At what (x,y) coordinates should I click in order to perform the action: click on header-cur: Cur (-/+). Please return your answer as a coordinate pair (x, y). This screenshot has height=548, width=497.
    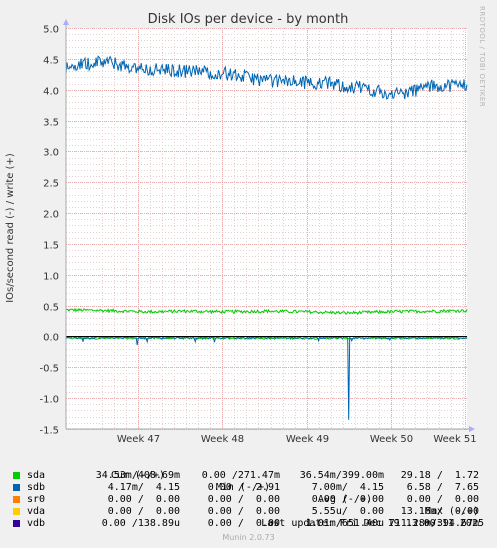
    Looking at the image, I should click on (137, 475).